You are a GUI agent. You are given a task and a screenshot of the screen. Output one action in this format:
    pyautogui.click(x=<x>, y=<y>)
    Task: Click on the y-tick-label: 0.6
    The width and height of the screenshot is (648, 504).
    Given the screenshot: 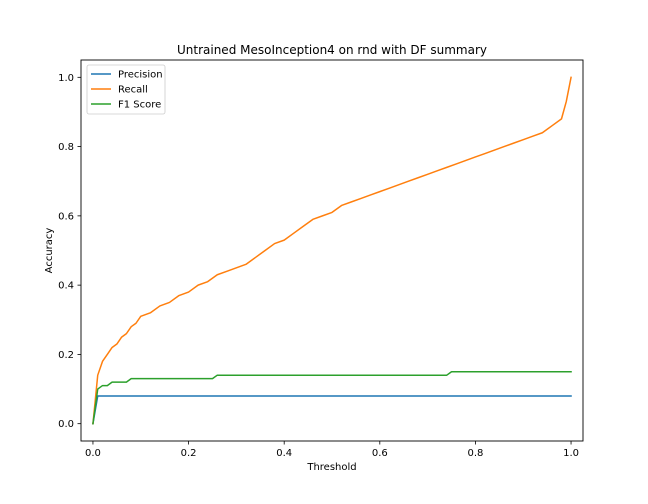 What is the action you would take?
    pyautogui.click(x=66, y=216)
    